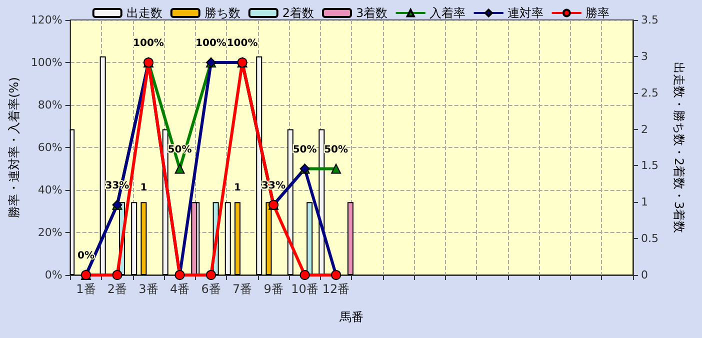  What do you see at coordinates (649, 20) in the screenshot?
I see `y2-tick-label: 3.5` at bounding box center [649, 20].